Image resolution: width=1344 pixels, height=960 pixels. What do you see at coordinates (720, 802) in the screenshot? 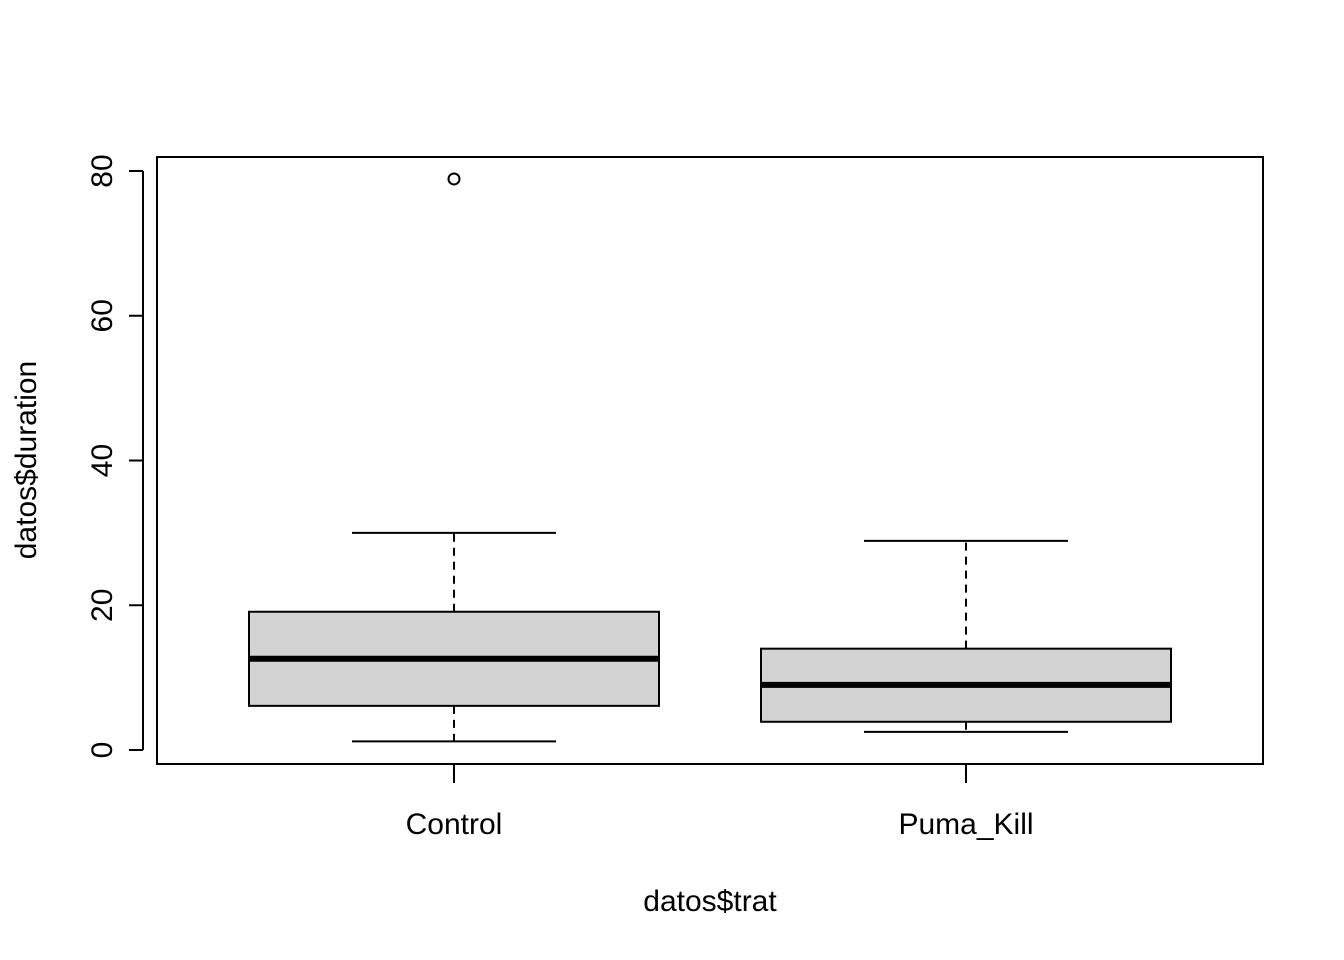
I see `x-axis: Control Puma_Kill` at bounding box center [720, 802].